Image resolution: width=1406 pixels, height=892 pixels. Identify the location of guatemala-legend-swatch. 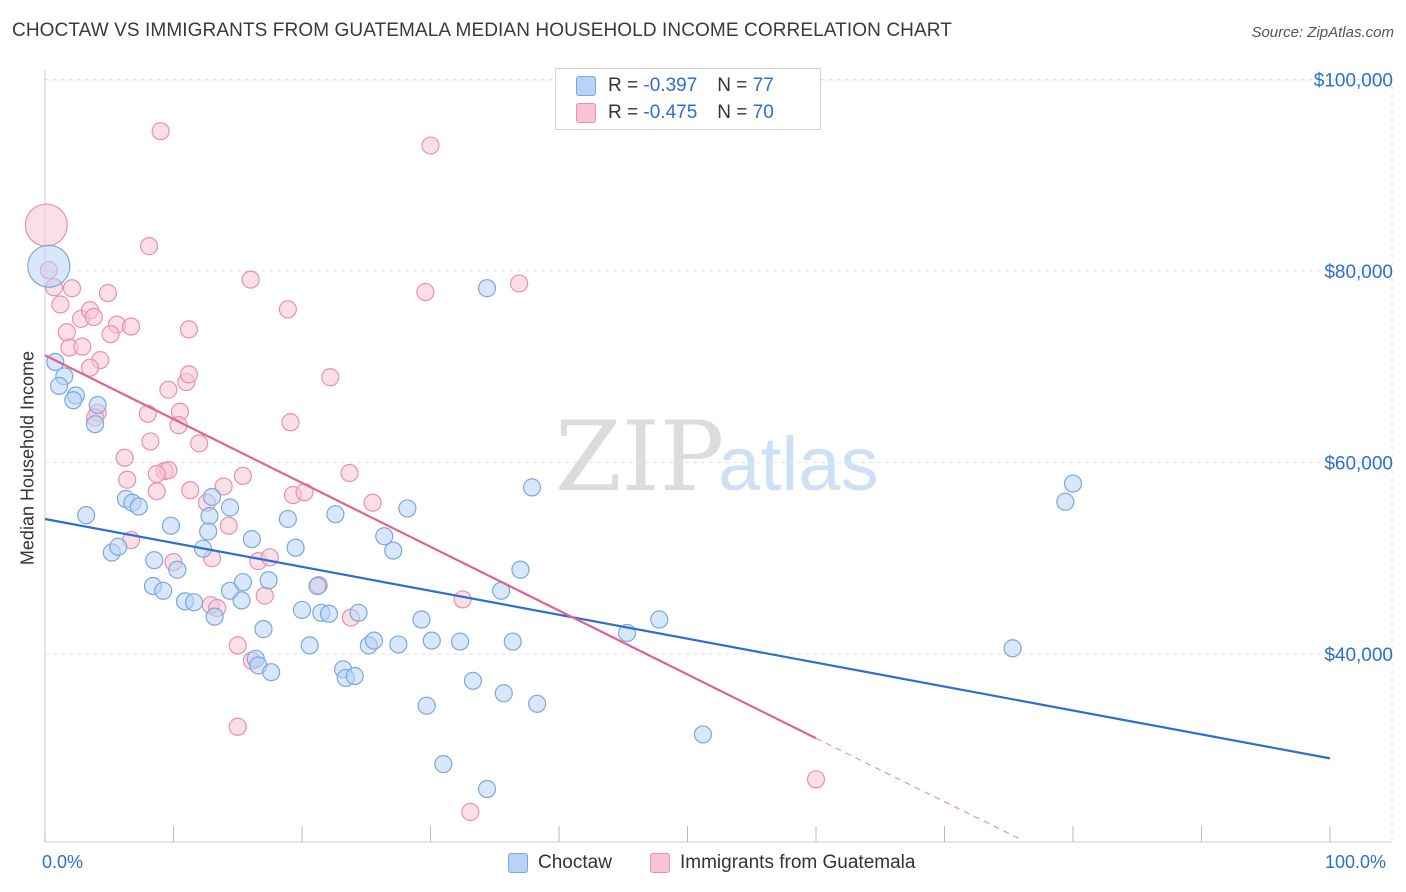
(660, 863).